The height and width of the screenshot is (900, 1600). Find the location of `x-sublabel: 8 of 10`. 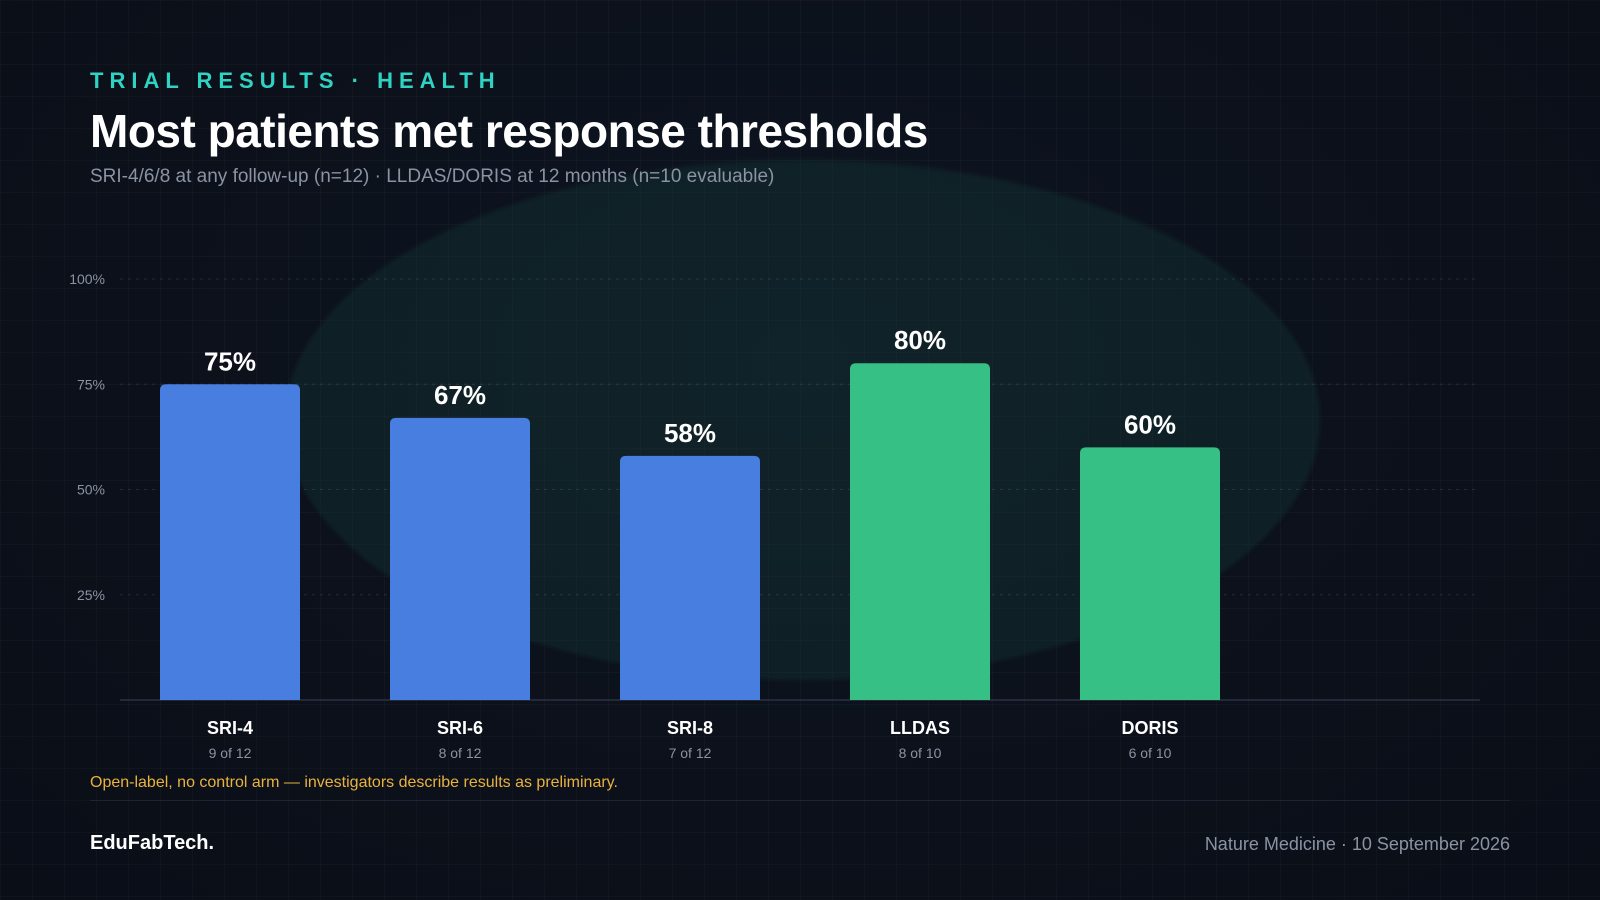

x-sublabel: 8 of 10 is located at coordinates (920, 753).